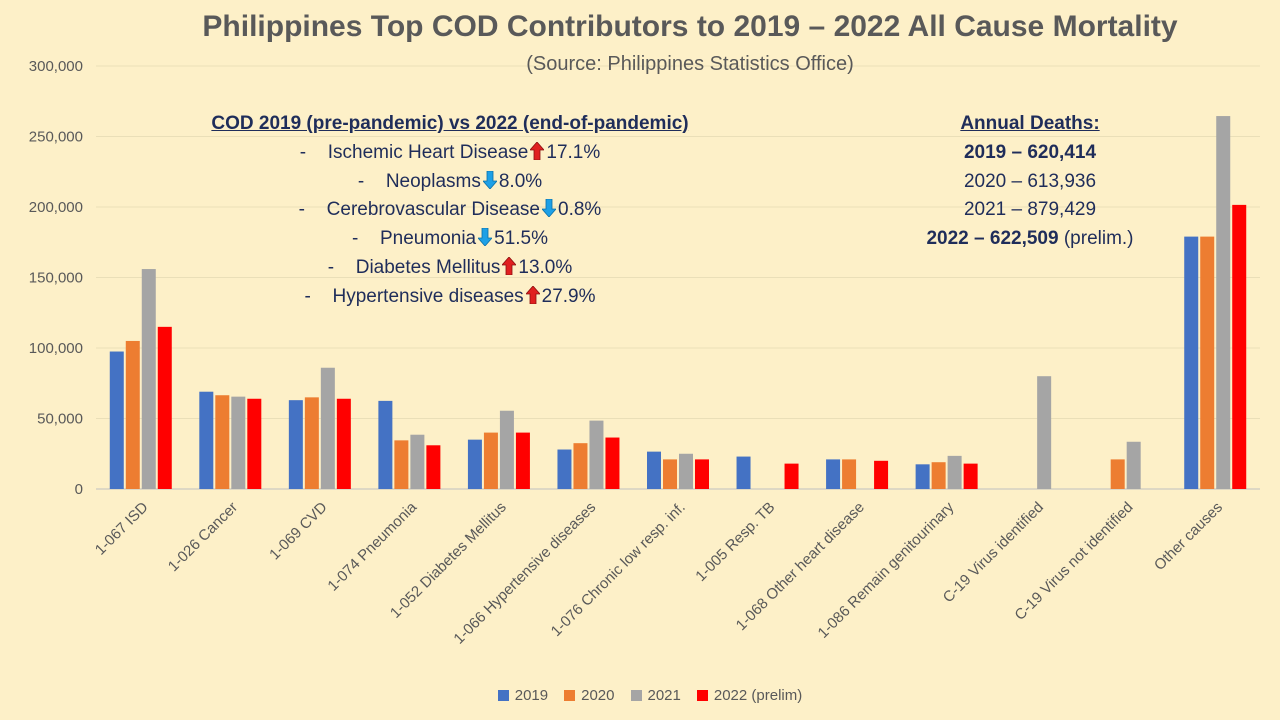 The width and height of the screenshot is (1280, 720). Describe the element at coordinates (758, 695) in the screenshot. I see `legend-label: 2022 (prelim)` at that location.